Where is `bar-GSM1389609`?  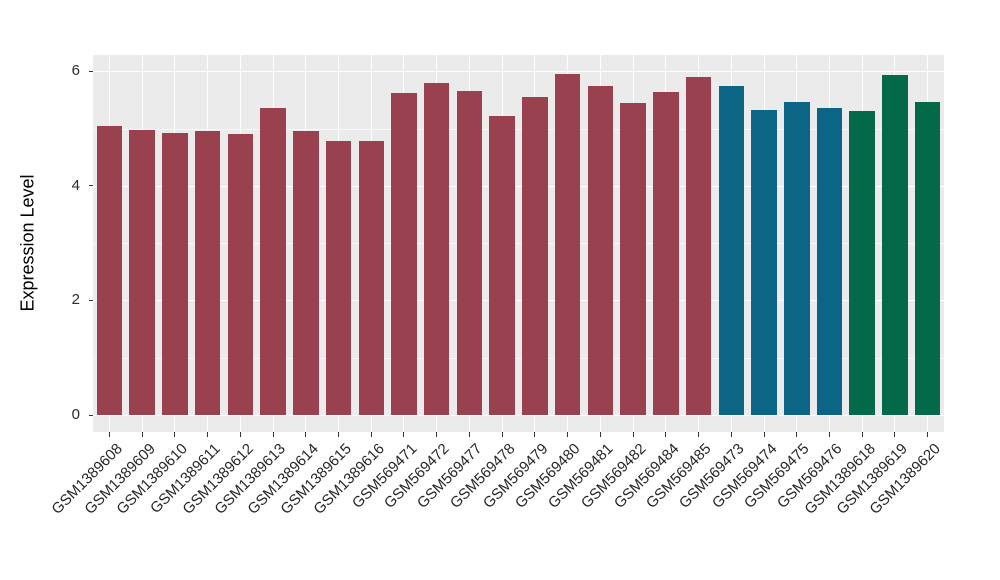 bar-GSM1389609 is located at coordinates (142, 272).